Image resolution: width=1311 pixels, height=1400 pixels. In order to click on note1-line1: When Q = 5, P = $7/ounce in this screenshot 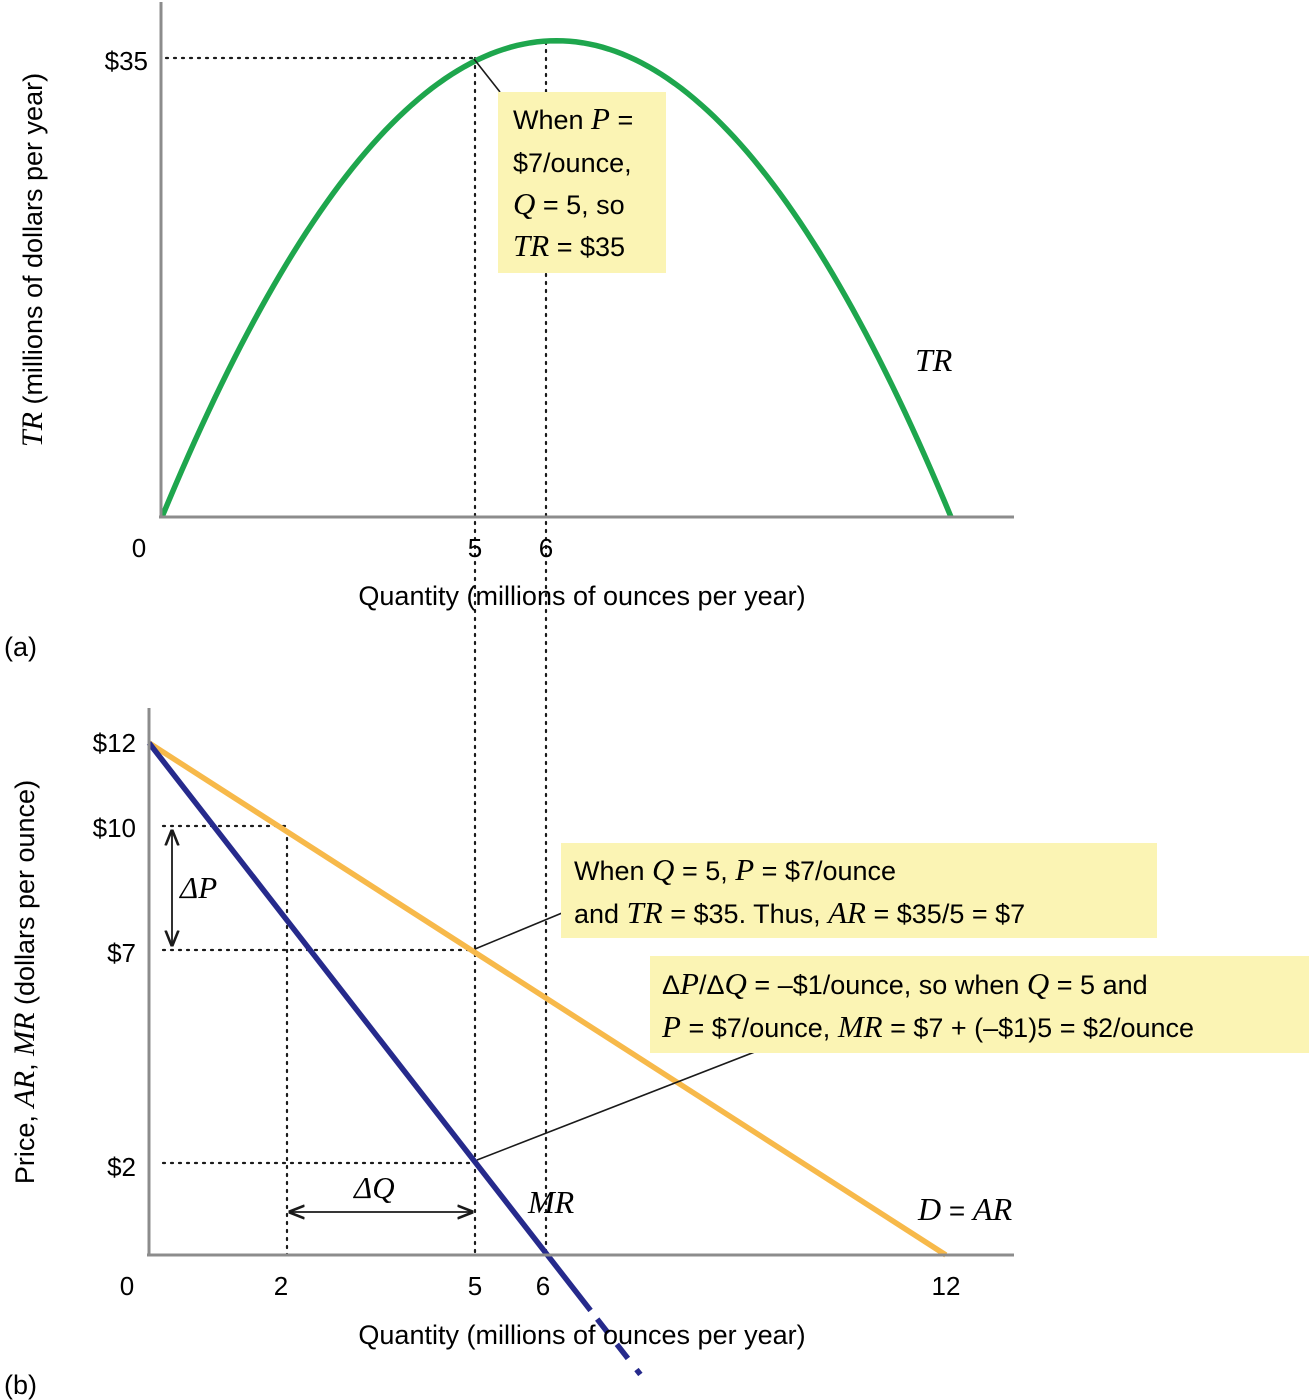, I will do `click(735, 869)`.